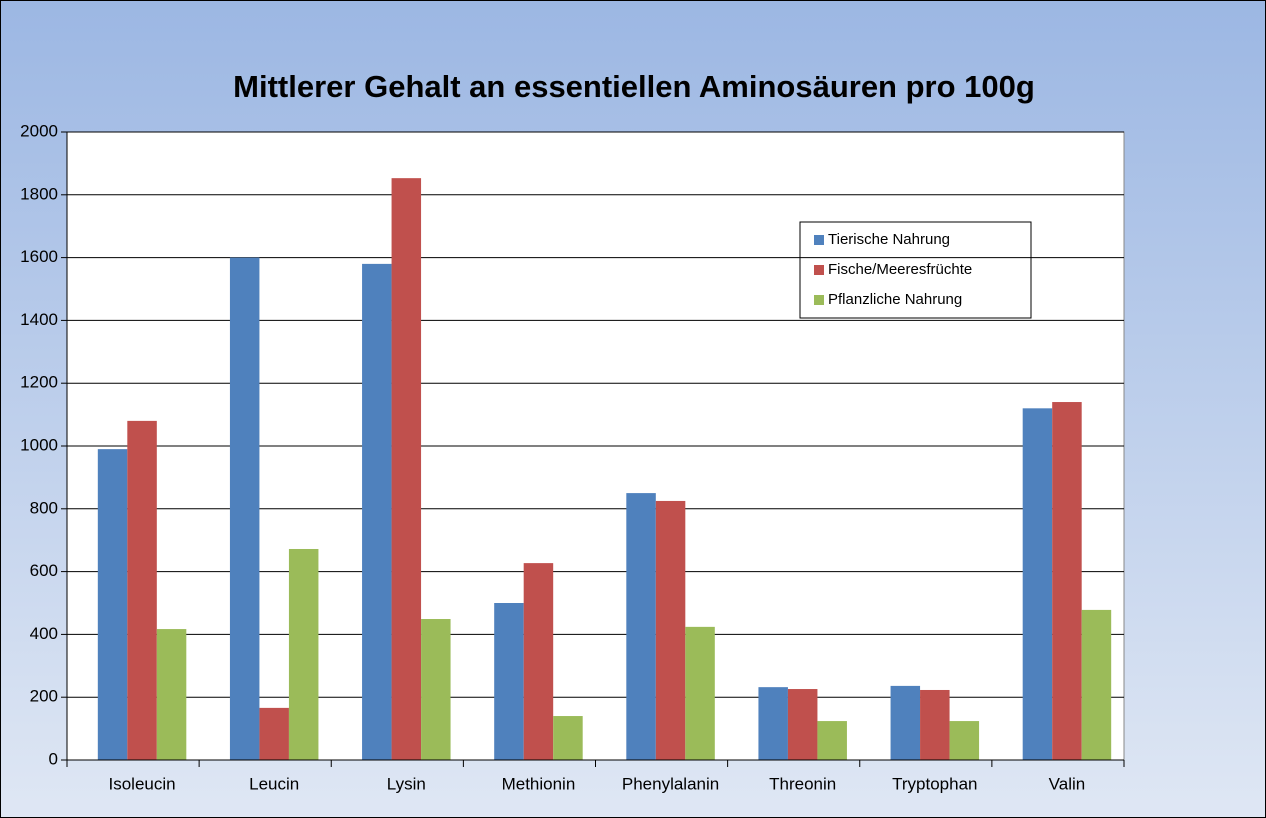 This screenshot has height=818, width=1266. Describe the element at coordinates (142, 783) in the screenshot. I see `x-tick-label: Isoleucin` at that location.